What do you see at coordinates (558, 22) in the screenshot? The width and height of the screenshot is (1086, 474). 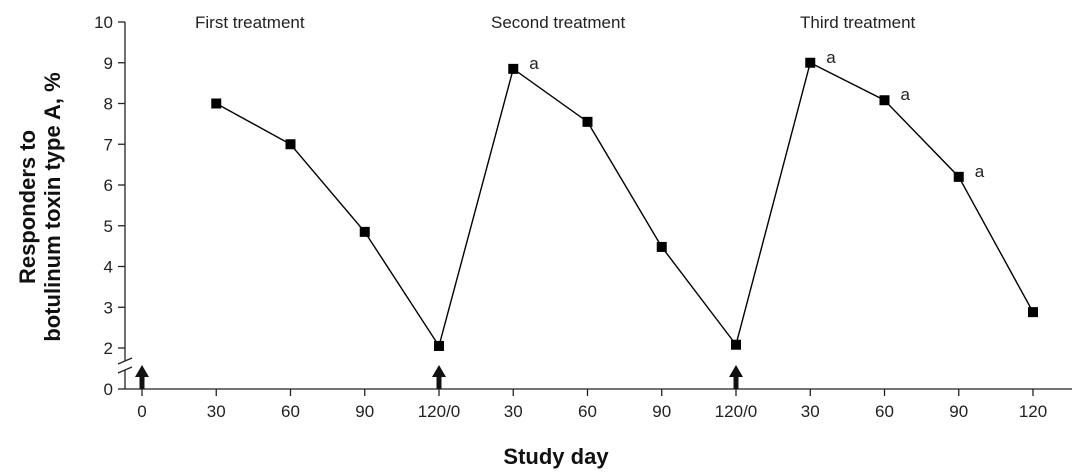 I see `treatment-label-second: Second treatment` at bounding box center [558, 22].